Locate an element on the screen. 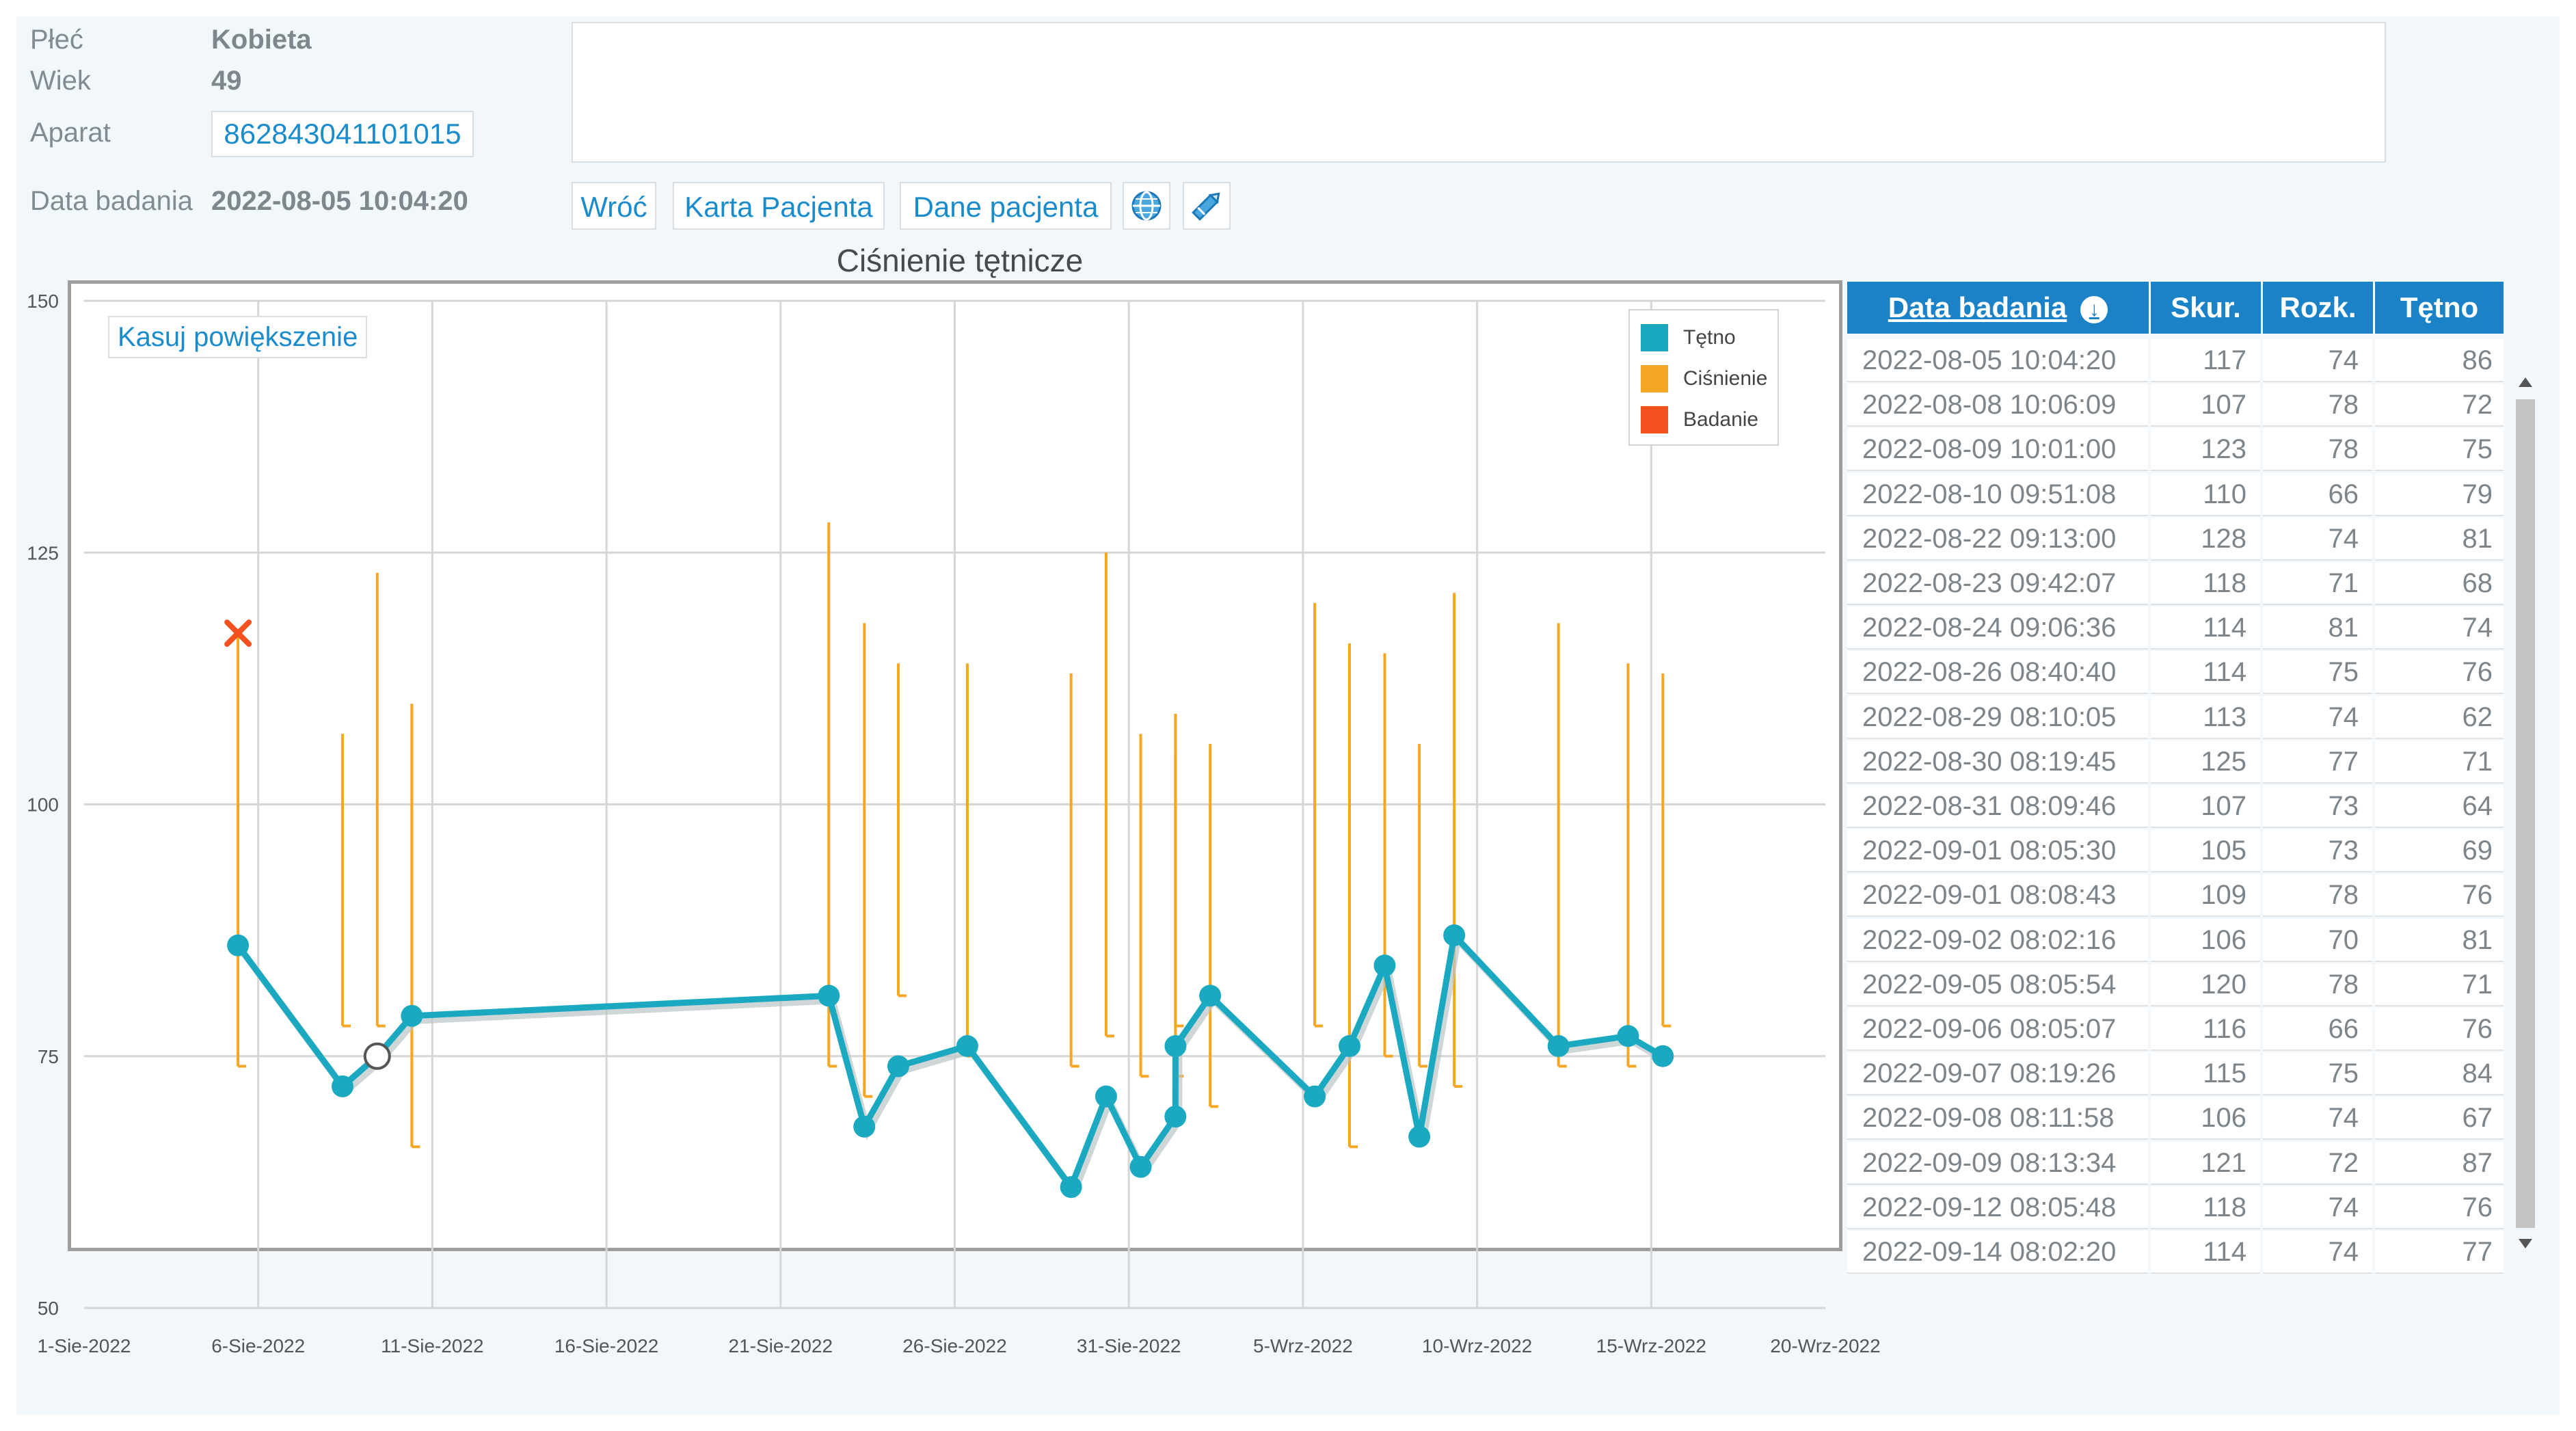 This screenshot has width=2576, height=1431. legend-swatch-pressure is located at coordinates (1654, 378).